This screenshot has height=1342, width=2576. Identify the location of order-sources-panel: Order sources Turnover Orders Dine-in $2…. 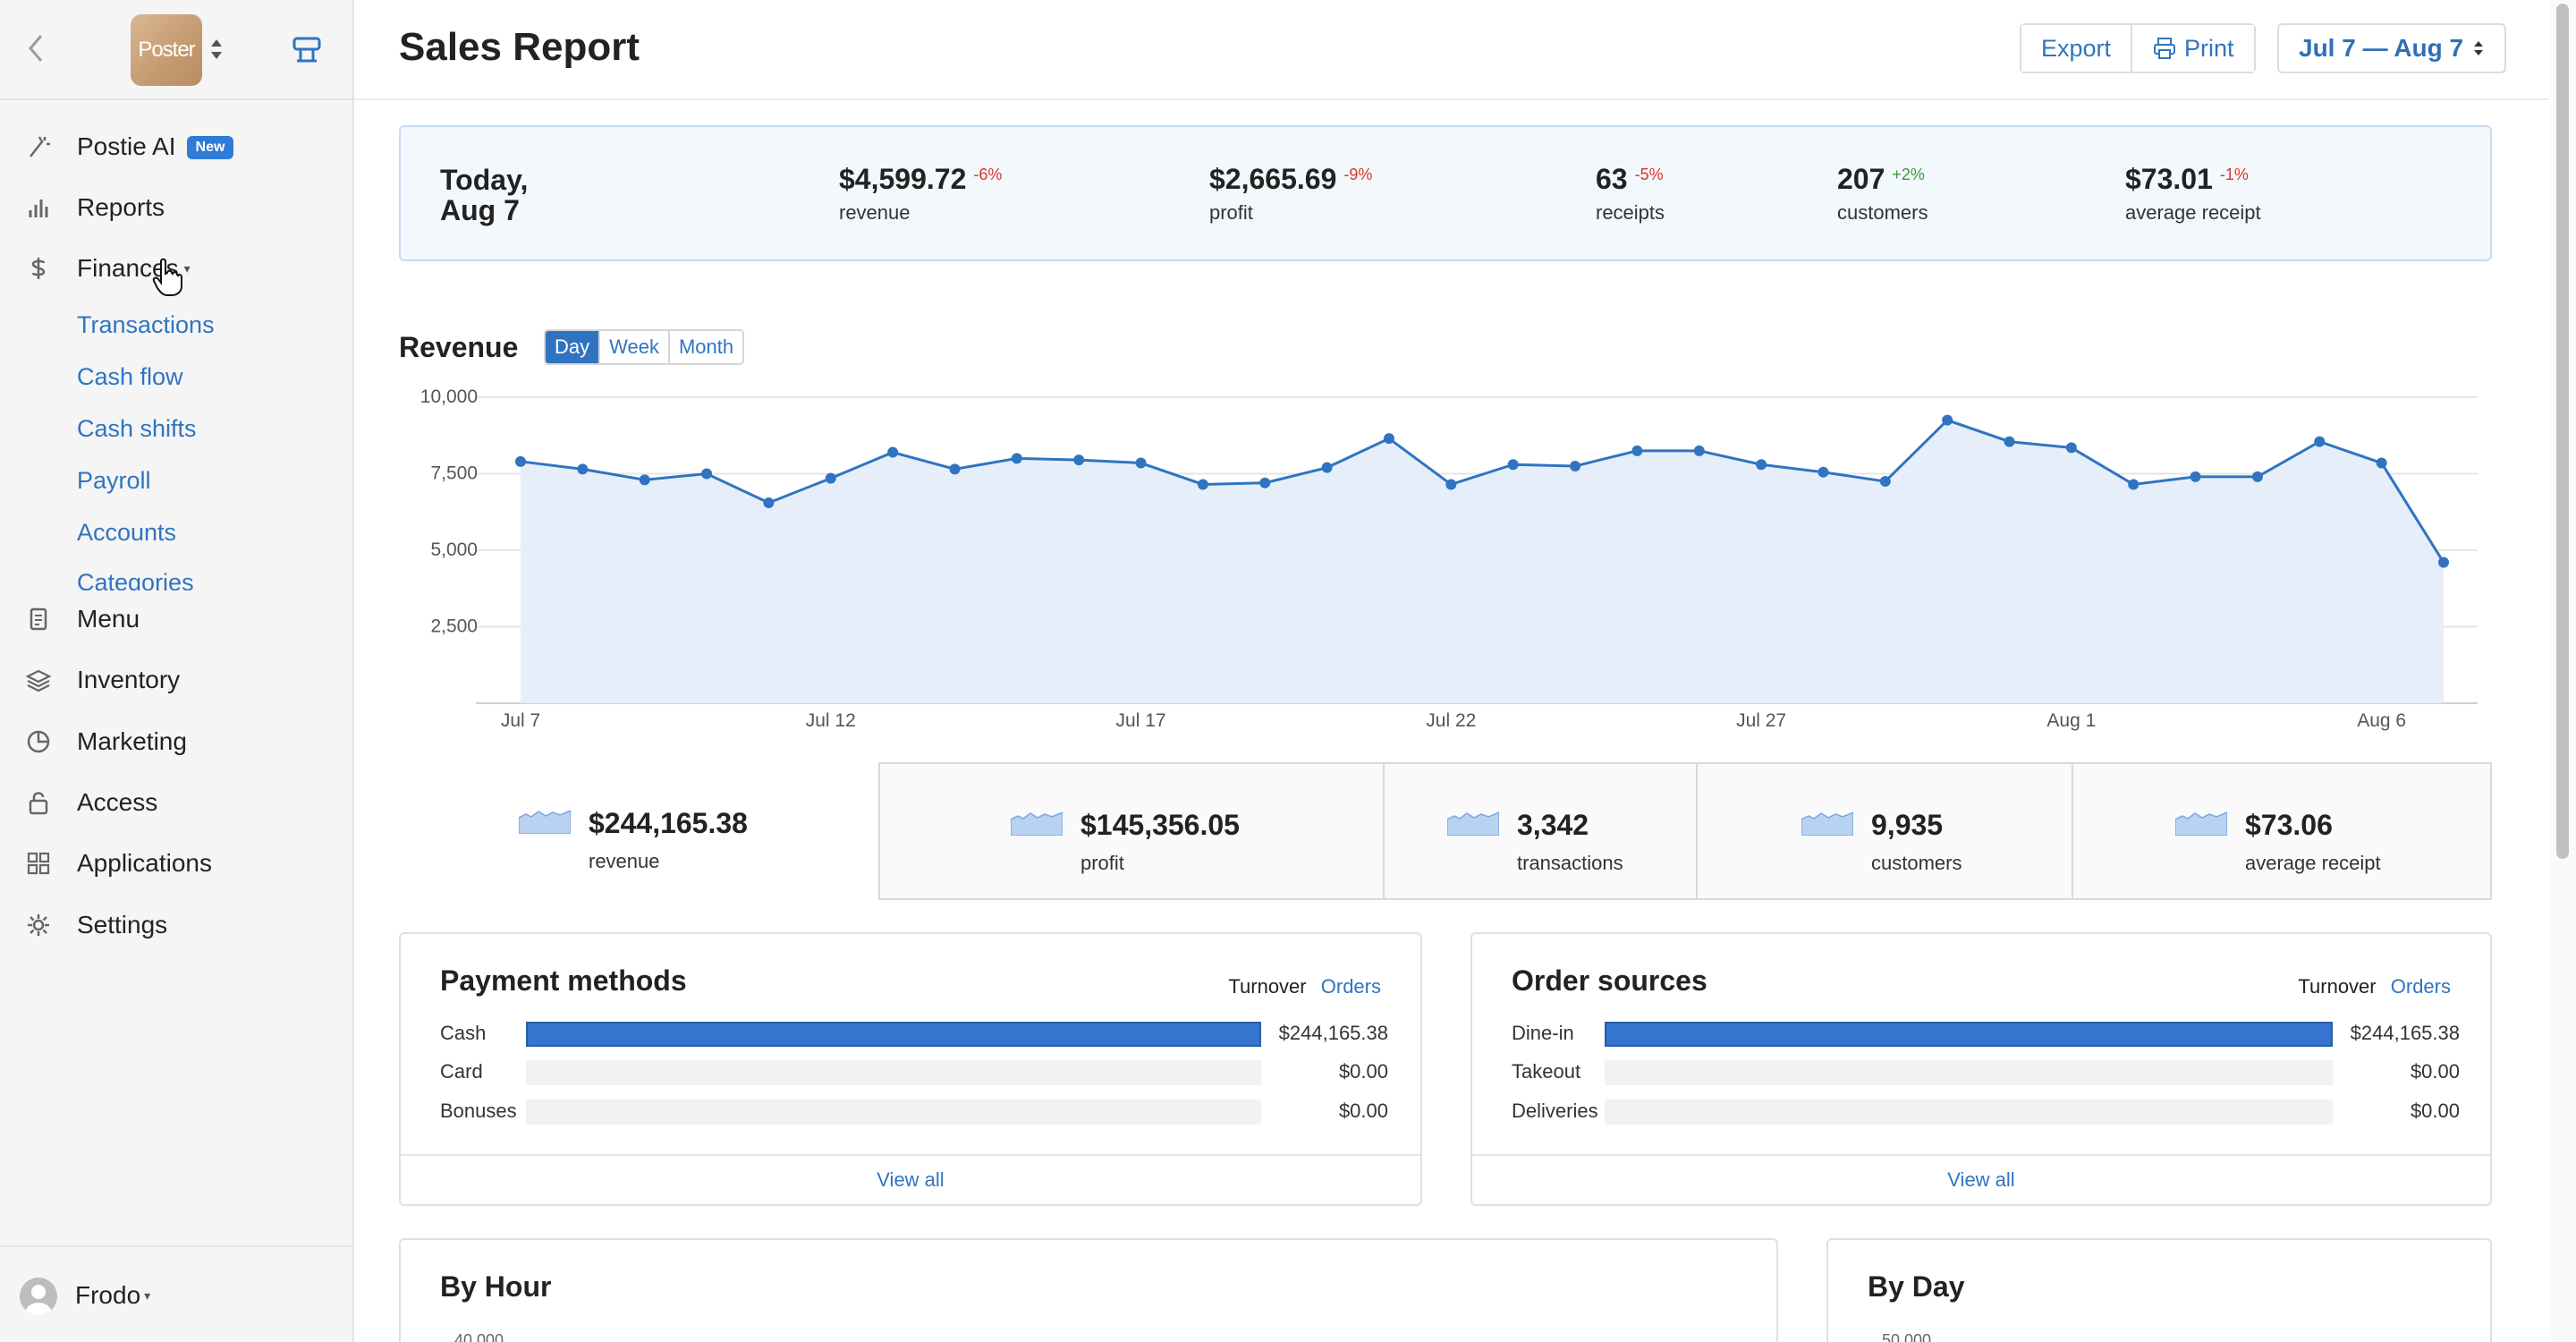
(1981, 1069).